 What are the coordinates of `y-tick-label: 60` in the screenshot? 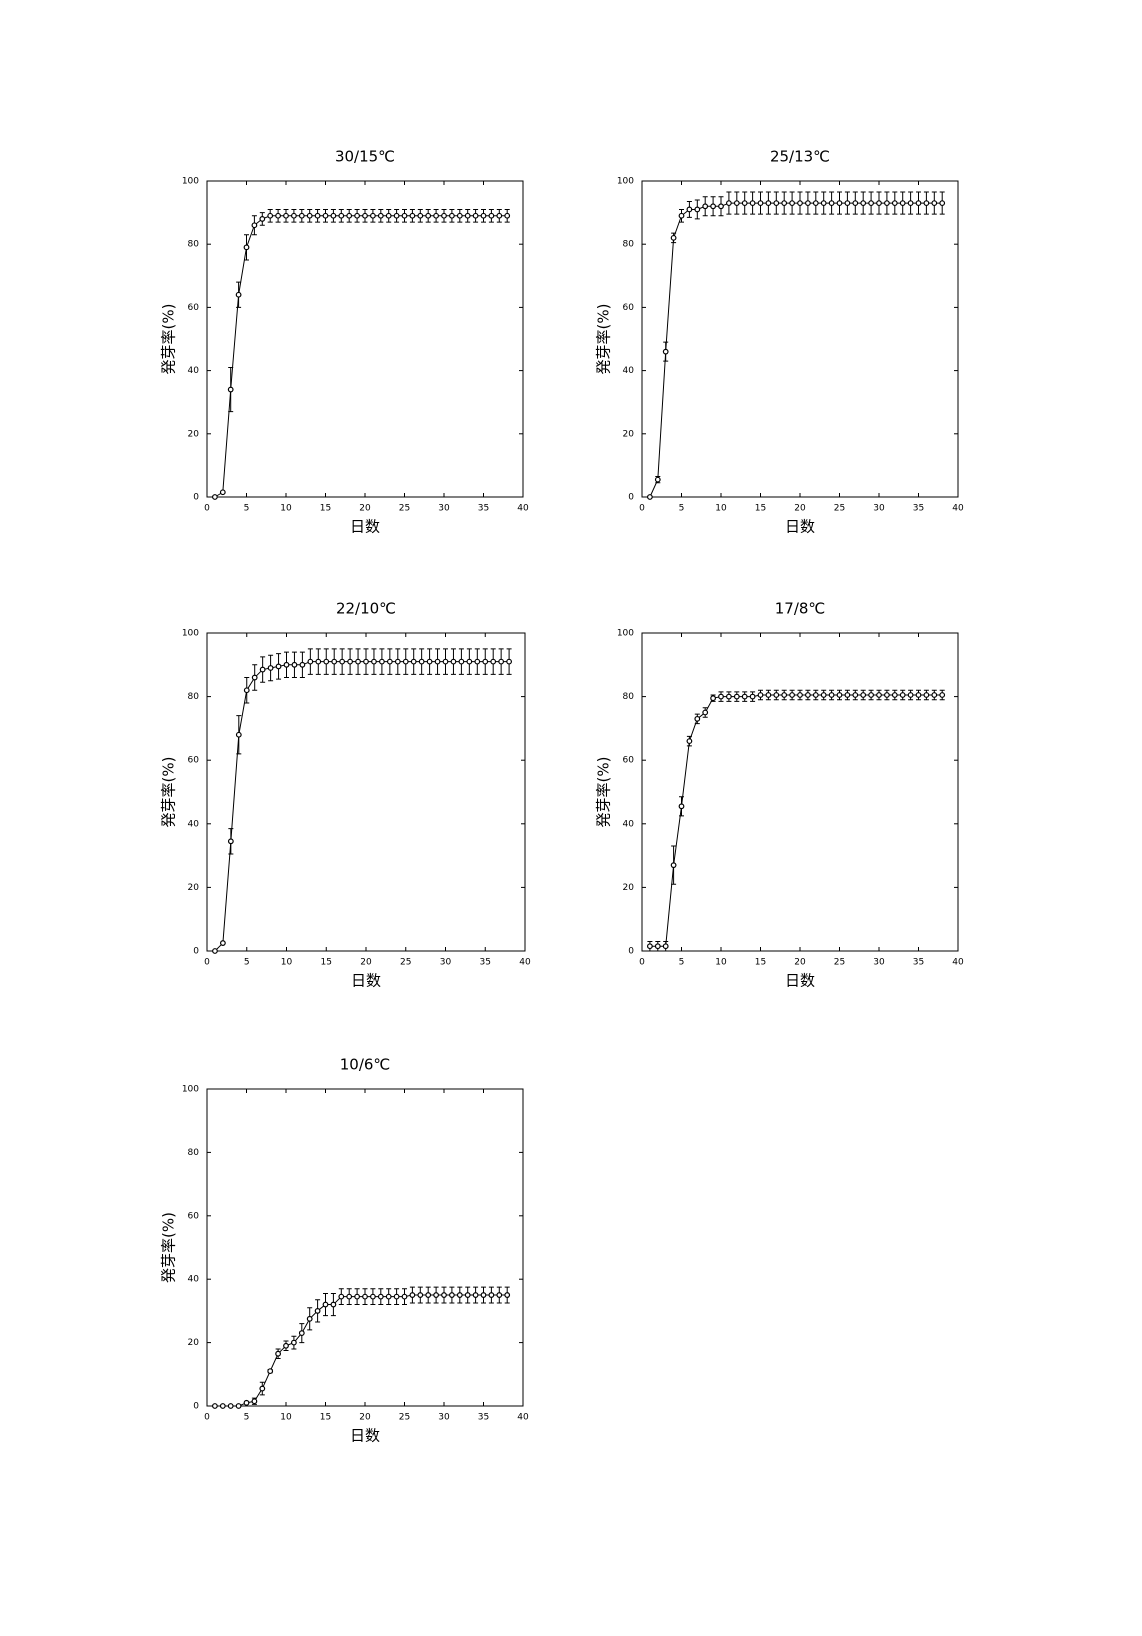 It's located at (629, 308).